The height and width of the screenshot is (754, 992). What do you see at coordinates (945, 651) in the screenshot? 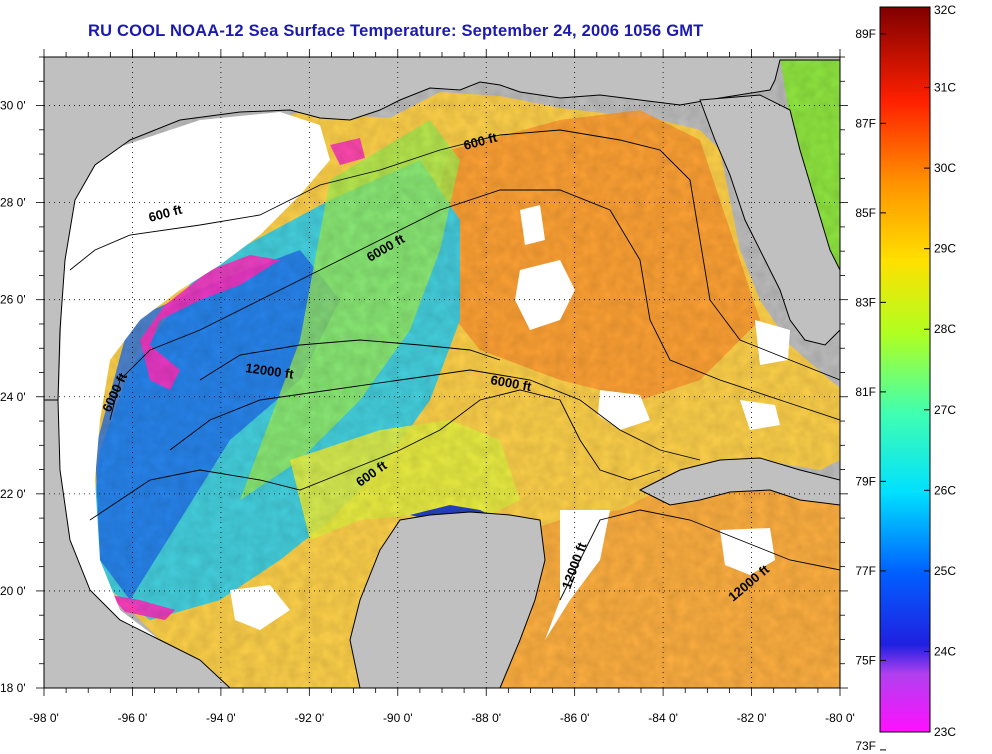
I see `celsius-label: 24C` at bounding box center [945, 651].